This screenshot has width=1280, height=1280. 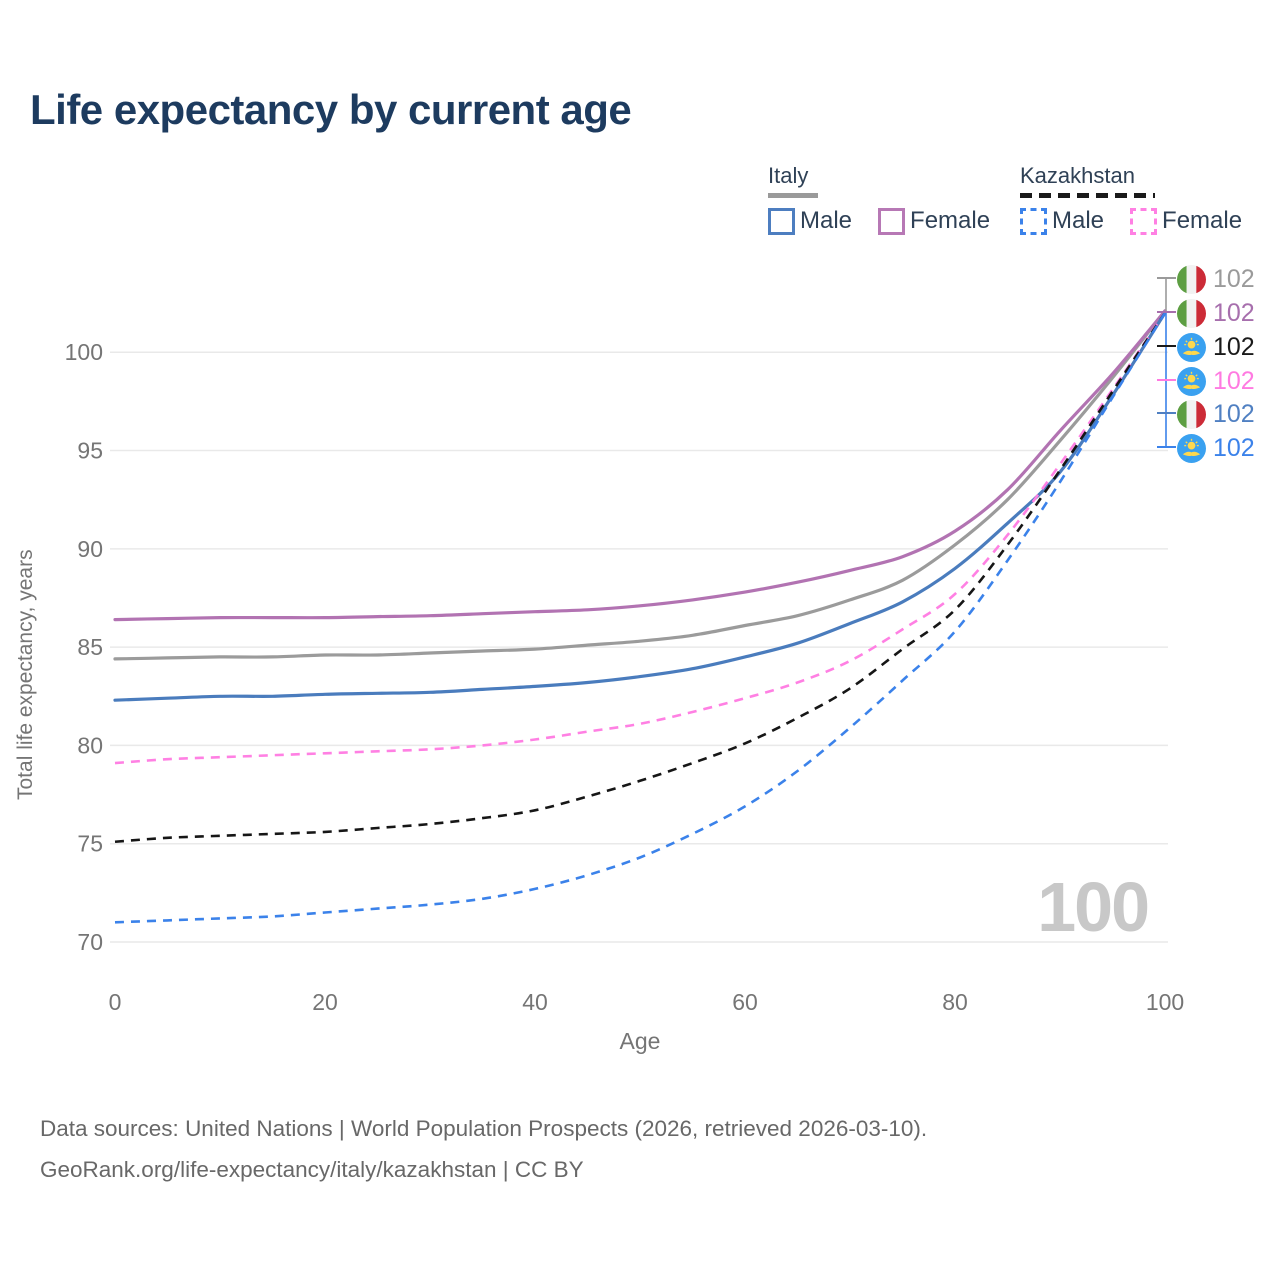 I want to click on legend-group-kazakhstan: Kazakhstan Male Female, so click(x=1131, y=199).